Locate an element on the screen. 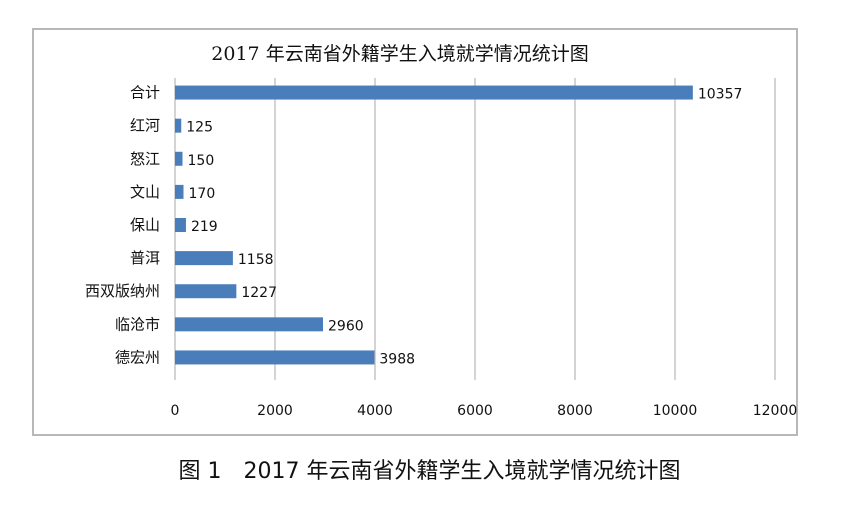 Image resolution: width=859 pixels, height=507 pixels. x-tick-label: 12000 is located at coordinates (775, 411).